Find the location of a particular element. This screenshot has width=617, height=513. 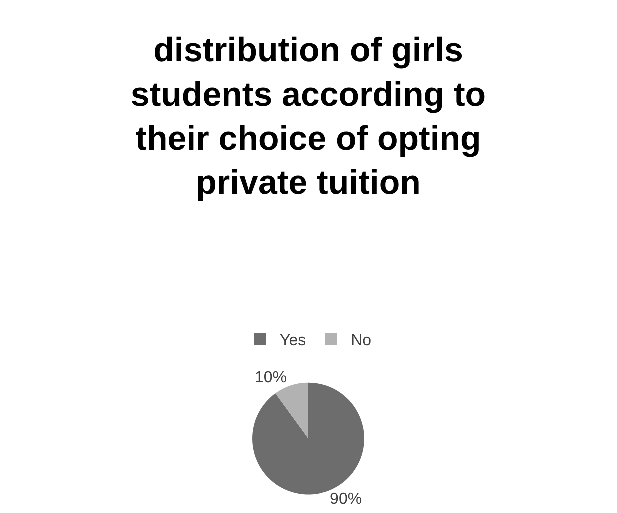

legend-label: Yes is located at coordinates (293, 341).